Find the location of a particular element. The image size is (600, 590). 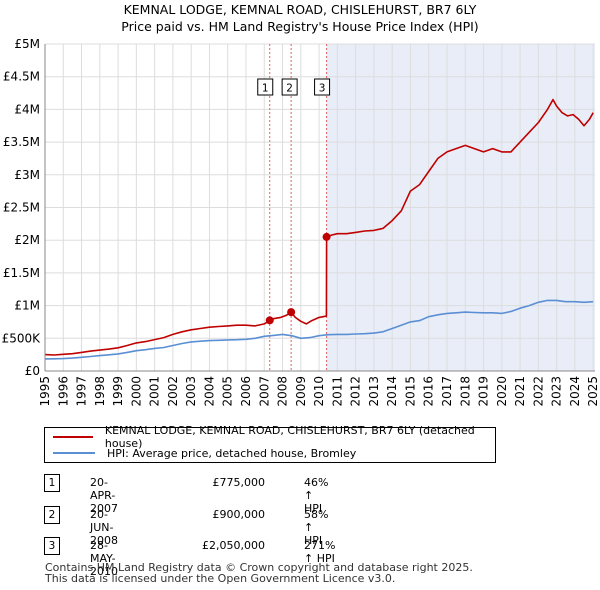

legend-swatch-property is located at coordinates (73, 437).